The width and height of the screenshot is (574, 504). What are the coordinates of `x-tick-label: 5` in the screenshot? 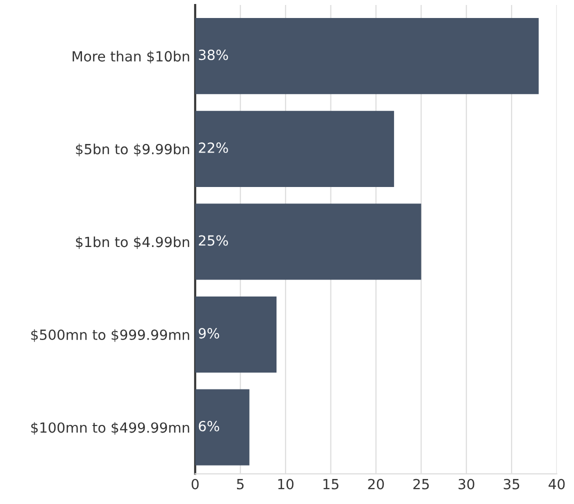 It's located at (240, 484).